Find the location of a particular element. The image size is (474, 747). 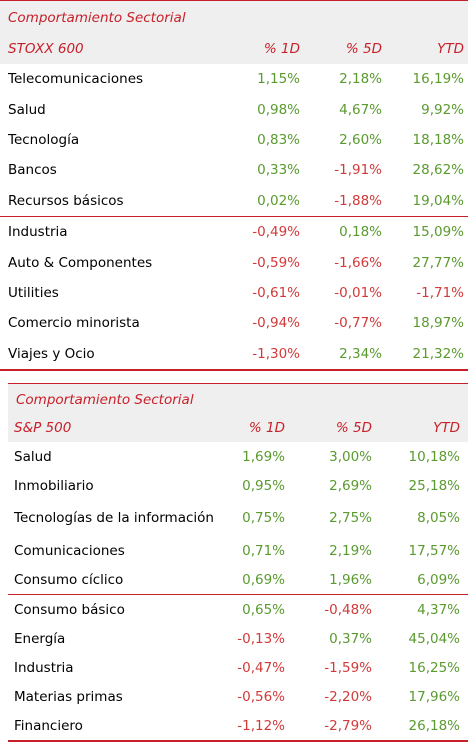

change-ytd: 17,57% is located at coordinates (434, 550).